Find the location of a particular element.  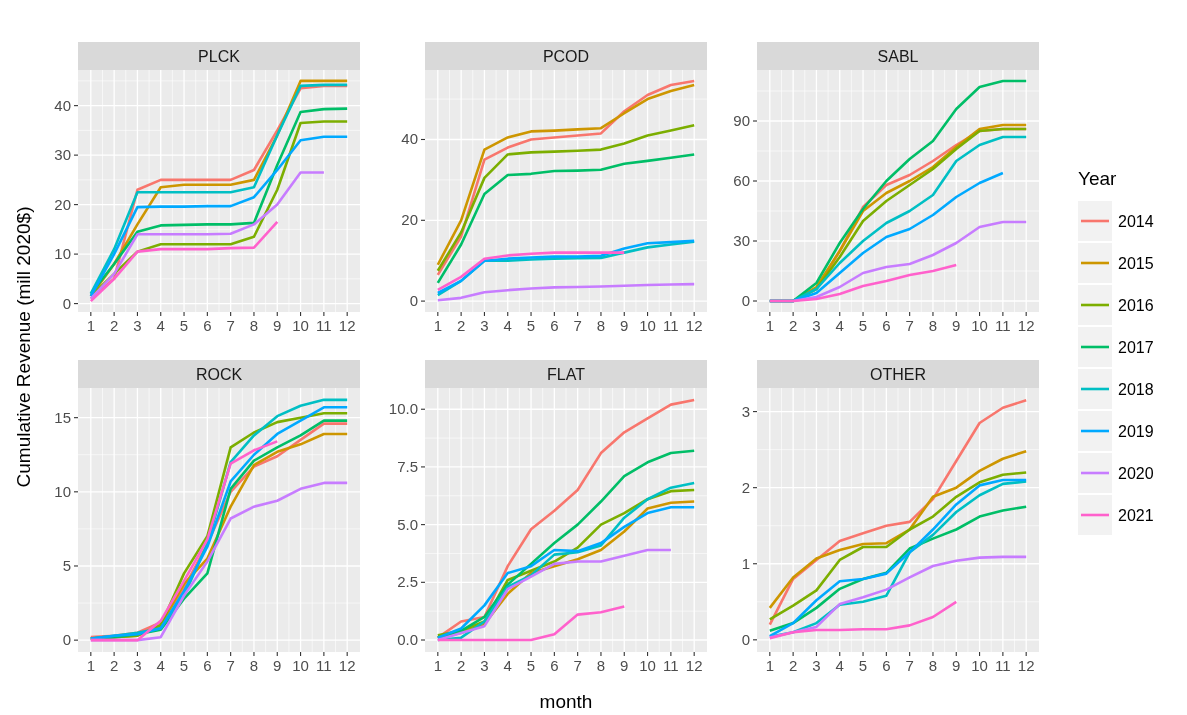

y-tick-label: 10.0 is located at coordinates (403, 409).